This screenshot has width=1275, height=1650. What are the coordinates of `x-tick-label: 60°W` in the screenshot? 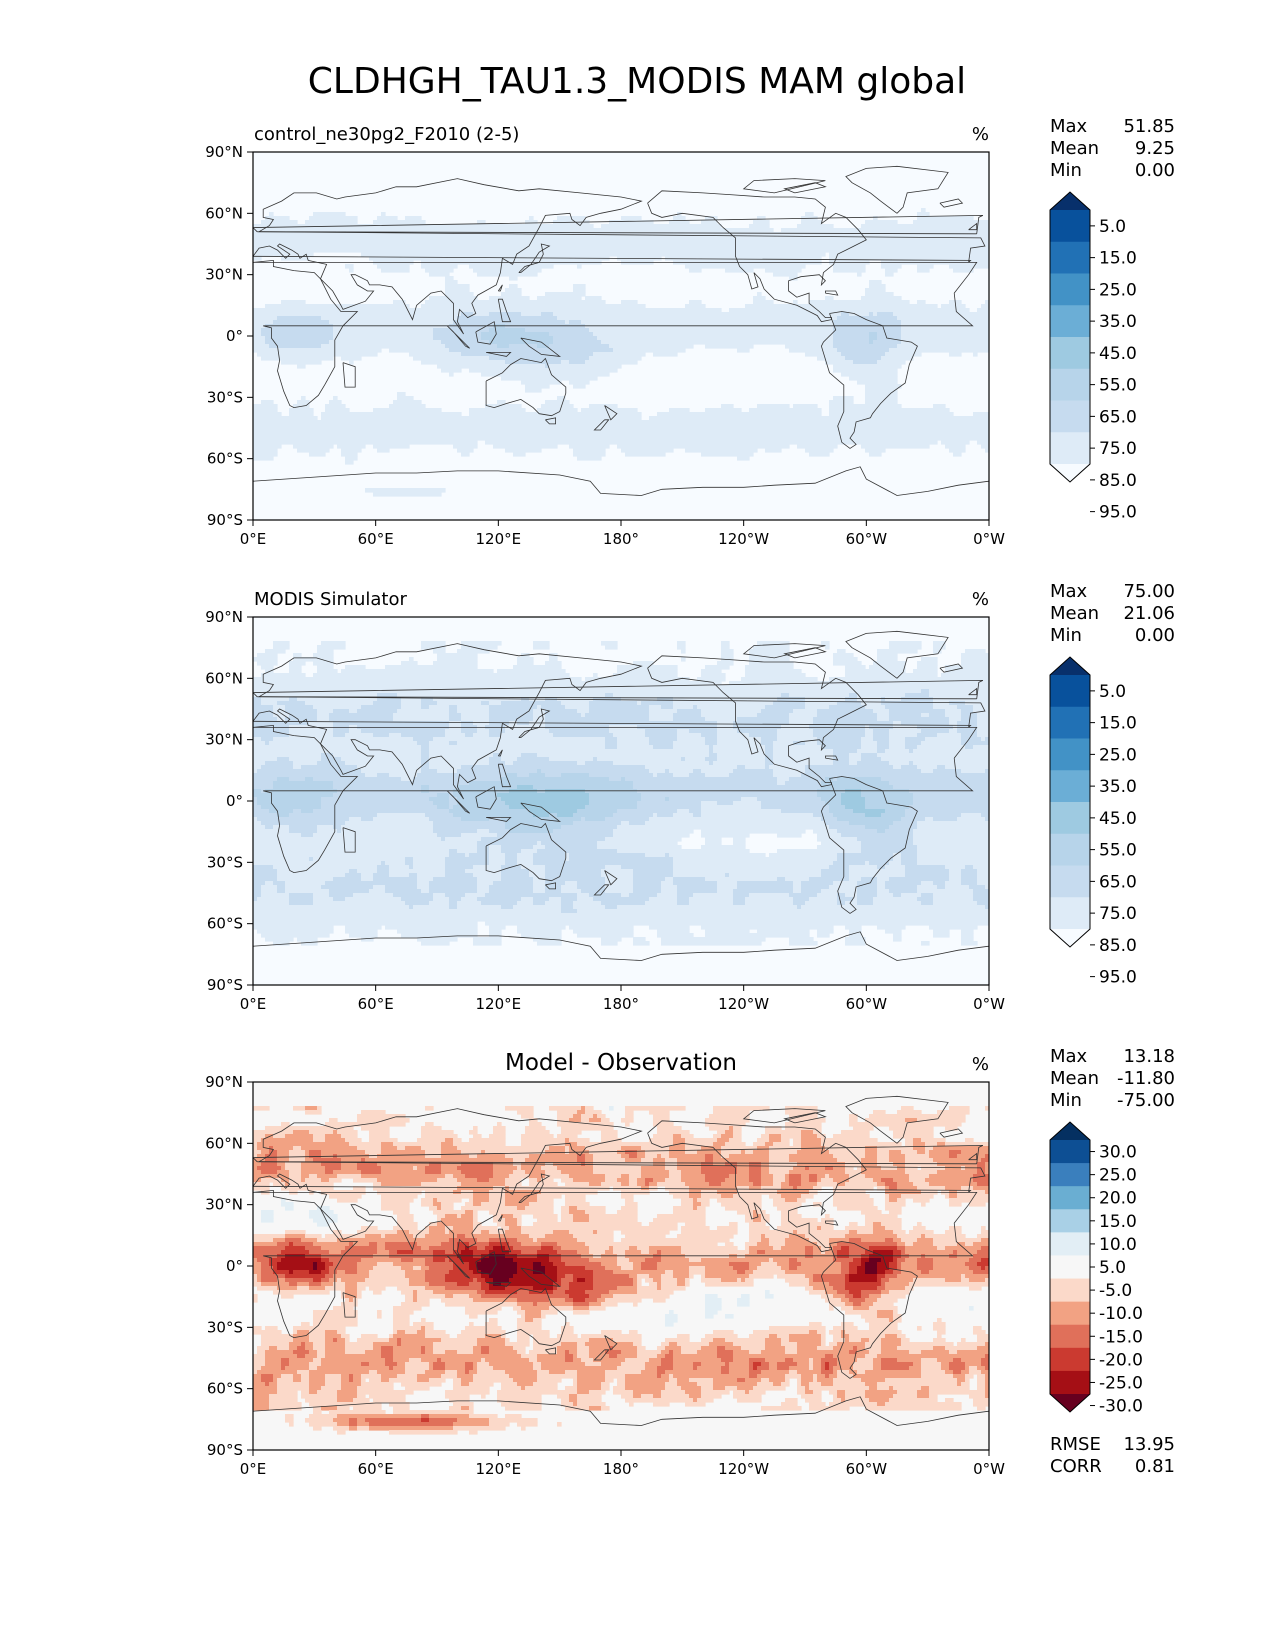 It's located at (867, 1469).